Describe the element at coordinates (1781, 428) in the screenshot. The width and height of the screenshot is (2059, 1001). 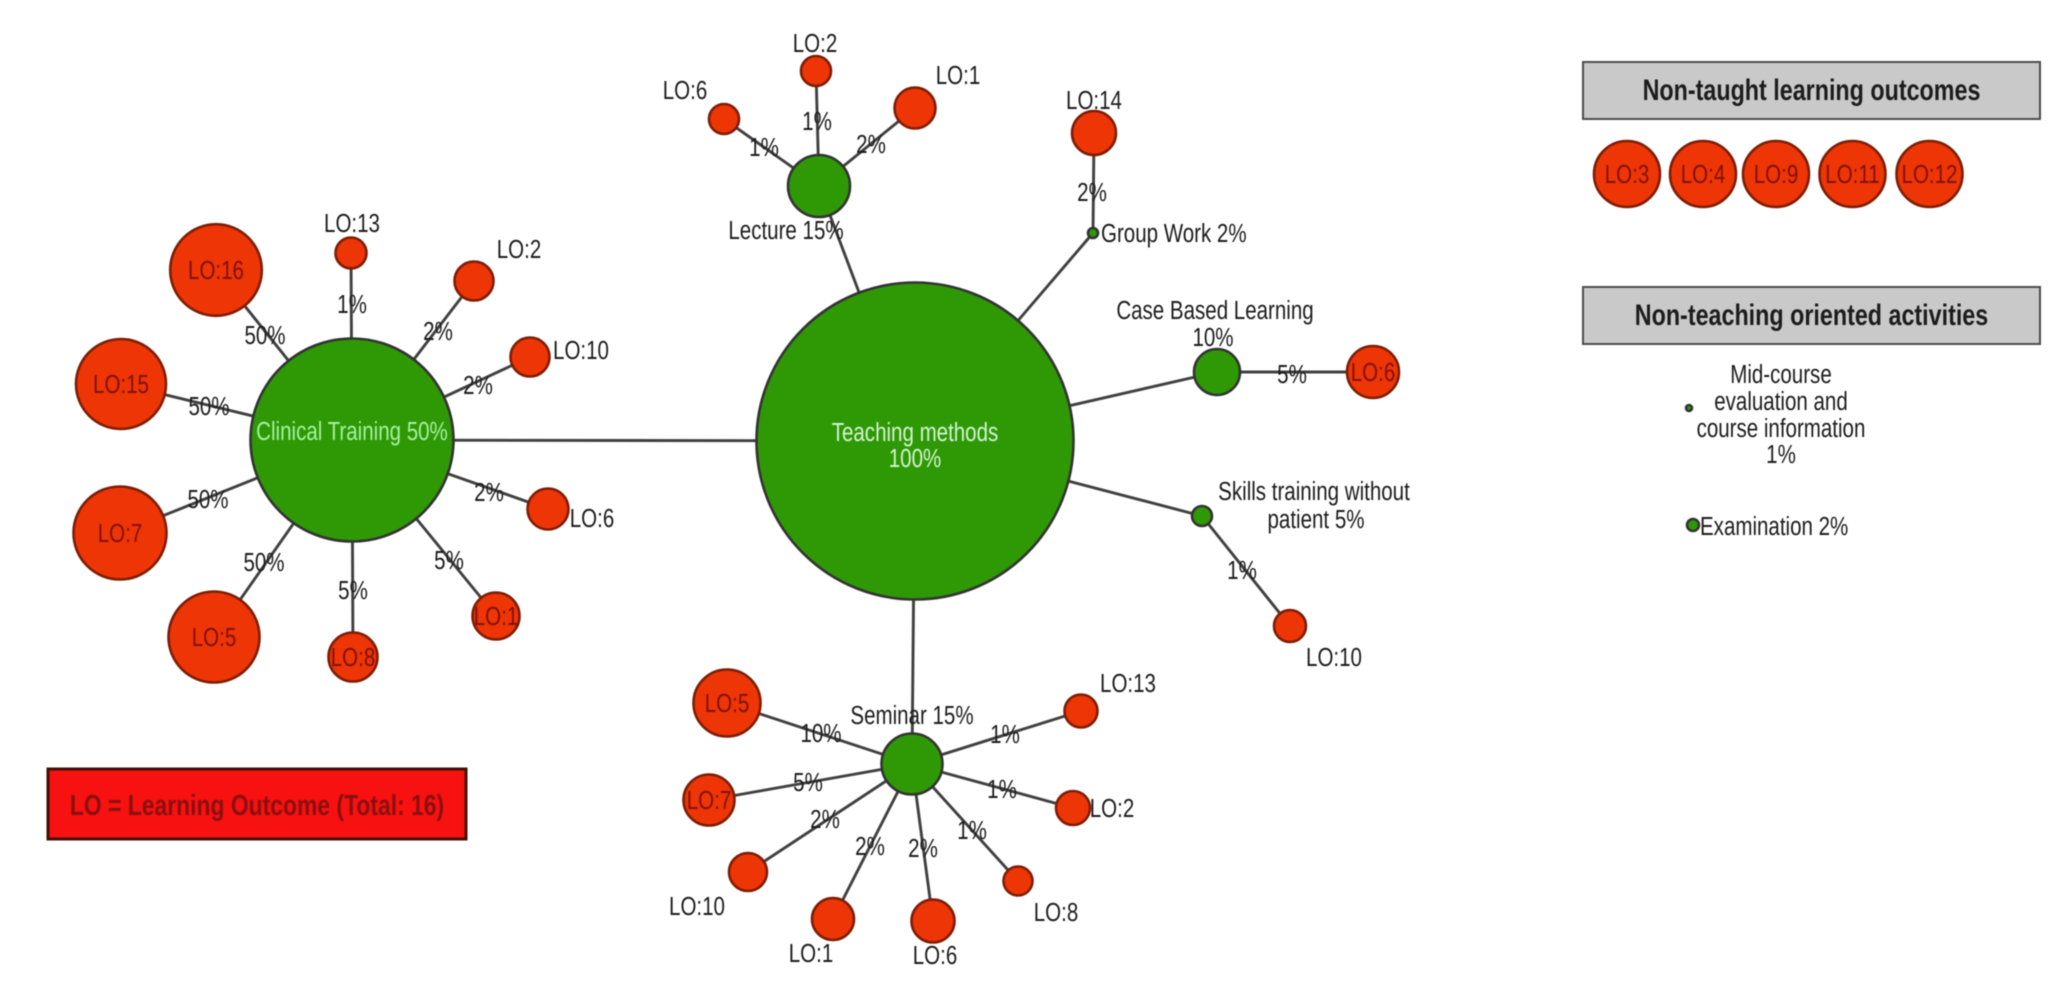
I see `svg-text: course information` at that location.